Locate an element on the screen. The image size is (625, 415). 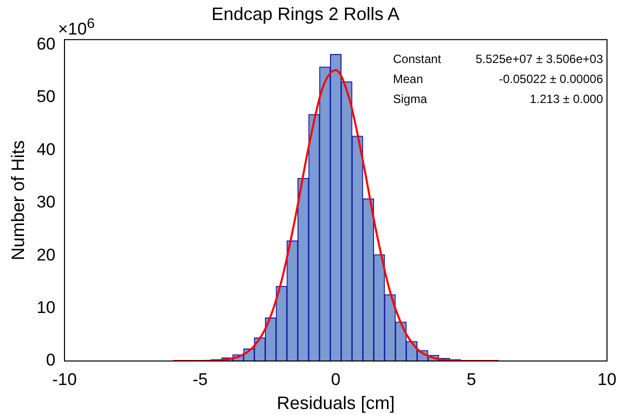
y-tick-label: 50 is located at coordinates (46, 96).